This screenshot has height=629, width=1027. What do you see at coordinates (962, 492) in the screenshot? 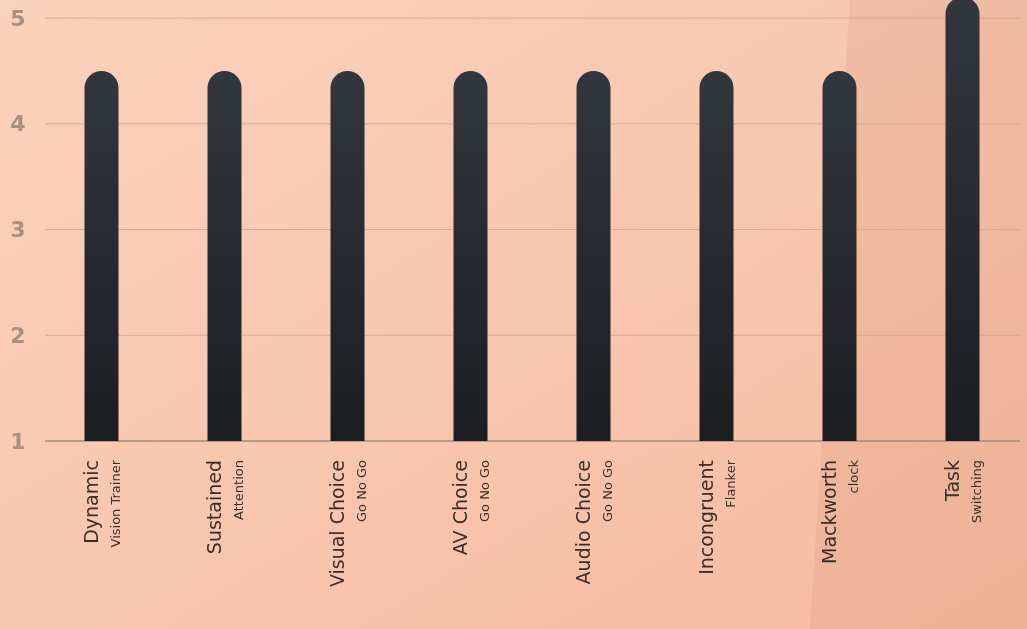
I see `x-tick-label: Task Switching` at bounding box center [962, 492].